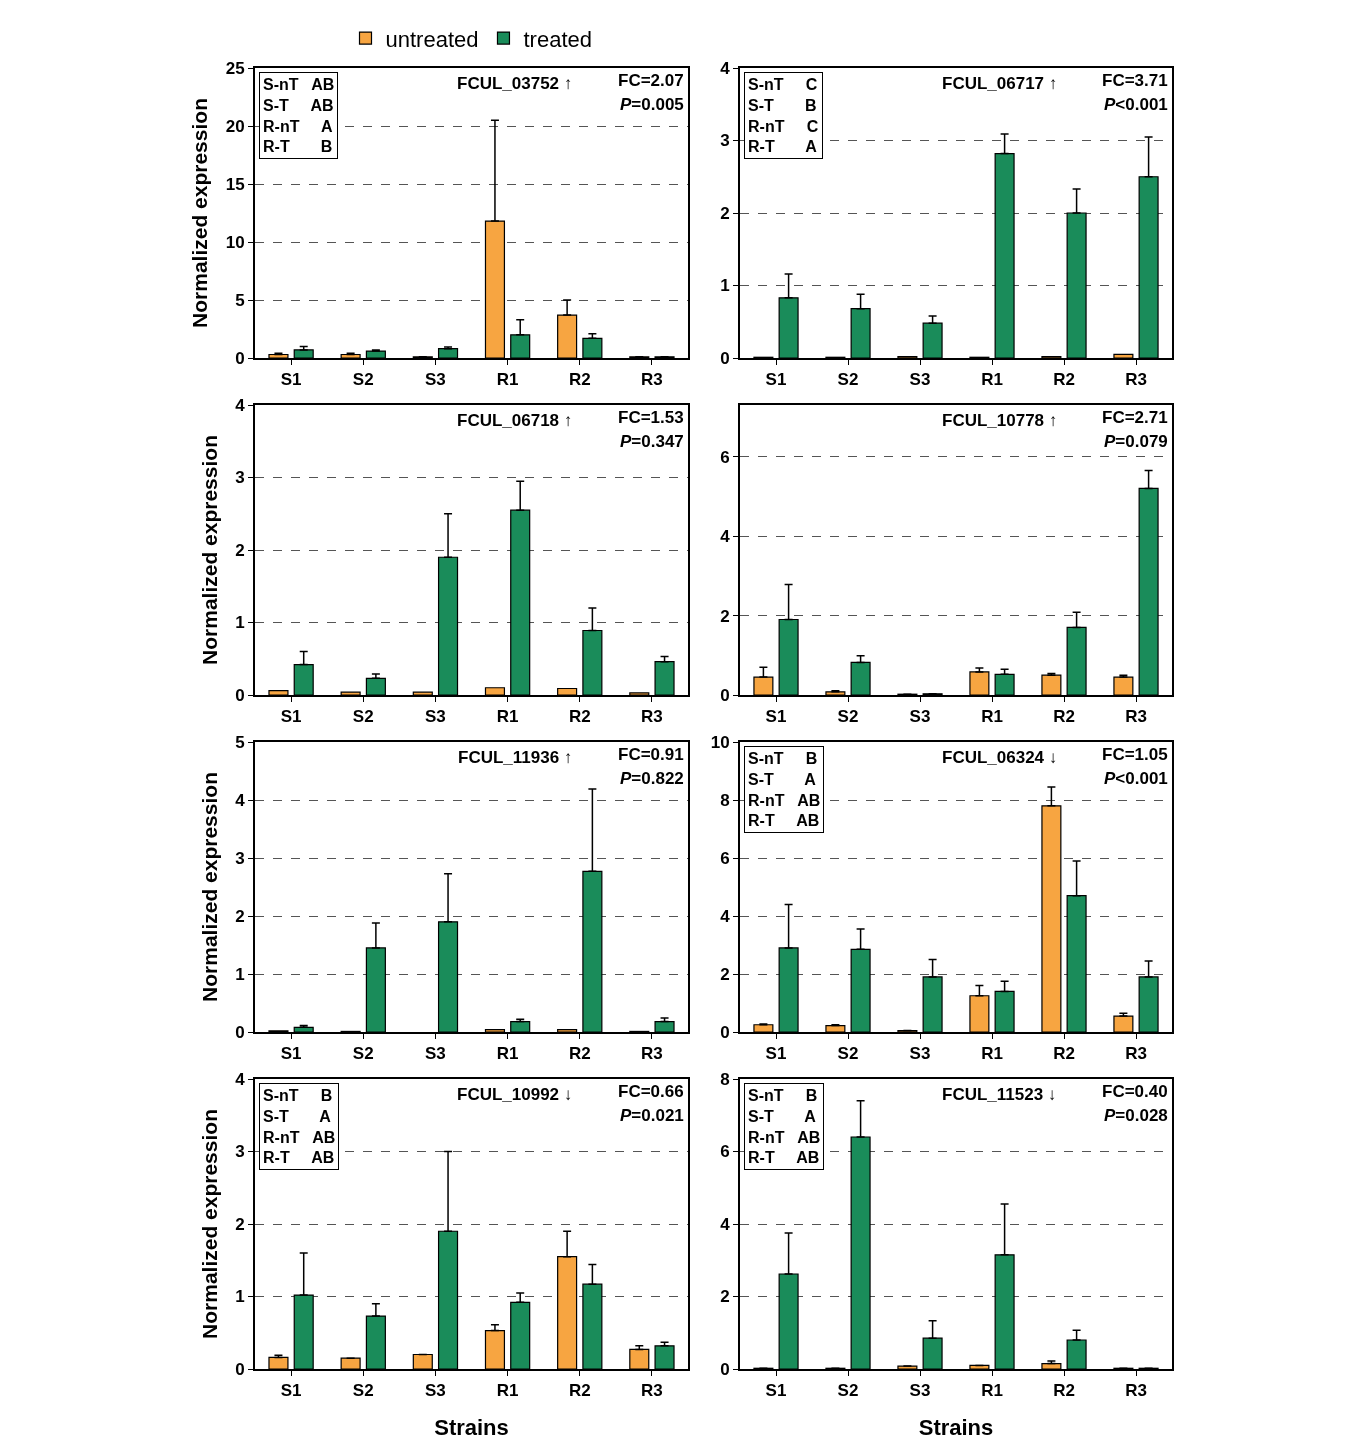 The height and width of the screenshot is (1446, 1357). I want to click on annotation: S-nT C S-T B R-nT C R-T A, so click(783, 116).